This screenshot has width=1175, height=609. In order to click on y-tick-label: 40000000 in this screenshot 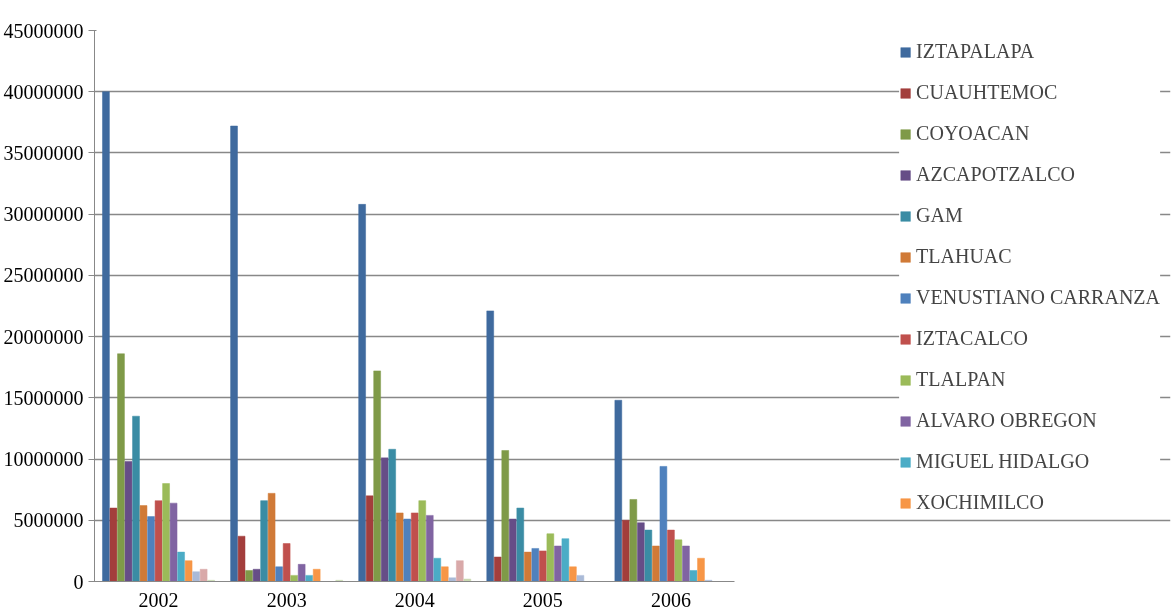, I will do `click(43, 91)`.